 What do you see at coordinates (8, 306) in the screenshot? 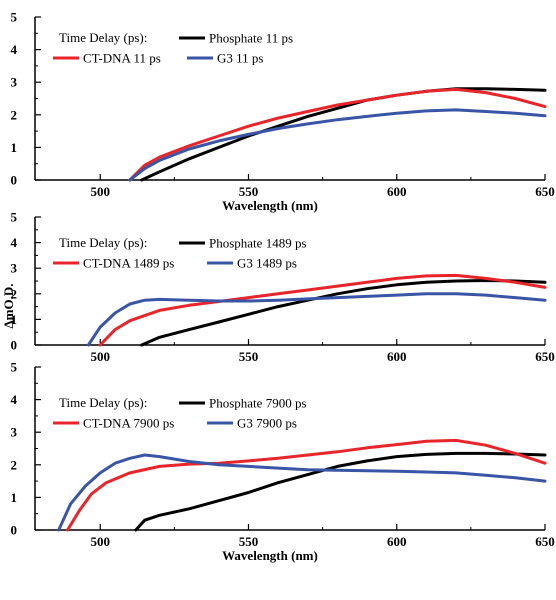
I see `y-axis-title: ΔmO.D.` at bounding box center [8, 306].